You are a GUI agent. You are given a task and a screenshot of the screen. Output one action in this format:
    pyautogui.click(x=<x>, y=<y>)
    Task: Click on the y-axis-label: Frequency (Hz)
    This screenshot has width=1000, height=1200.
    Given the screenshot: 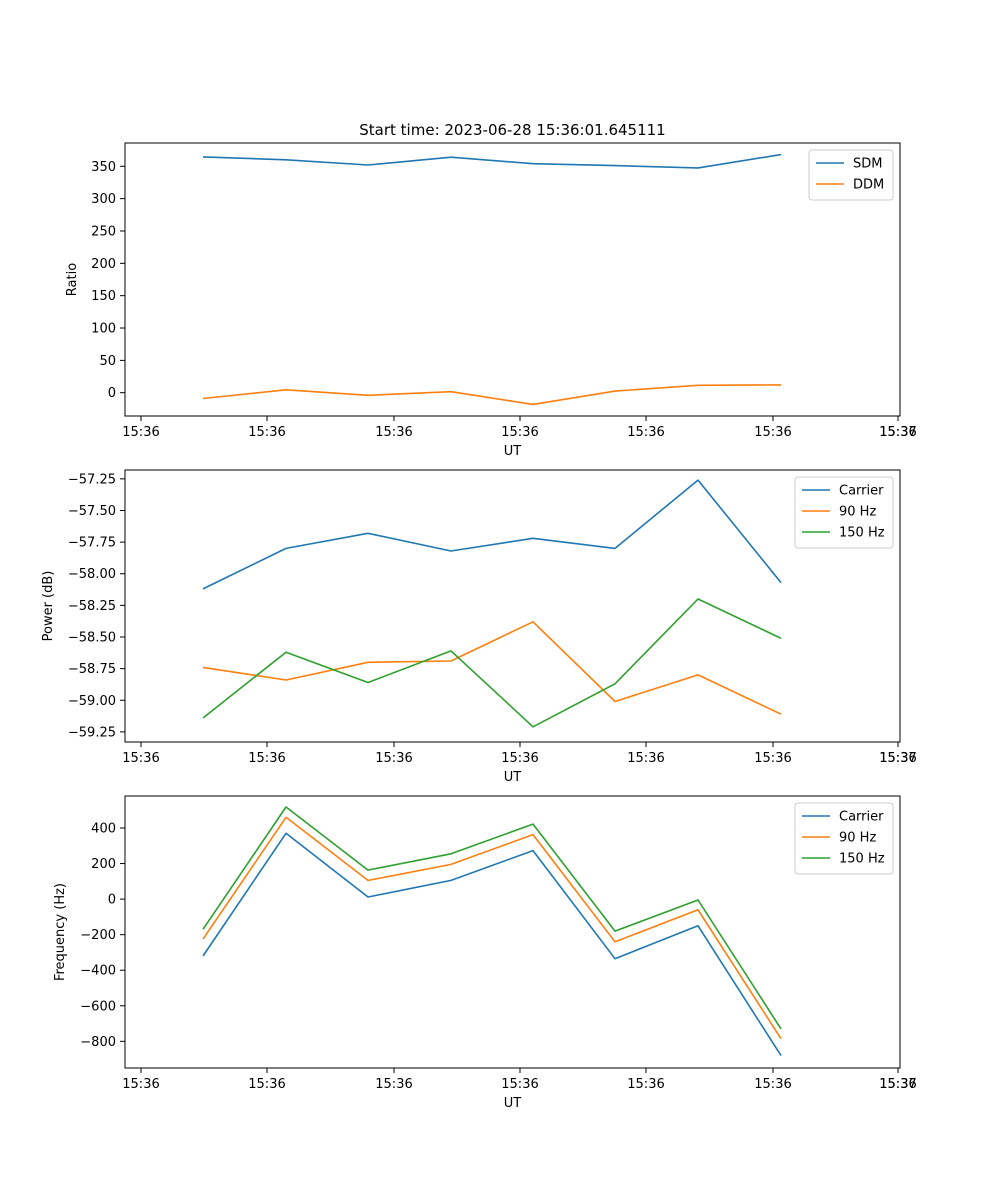 What is the action you would take?
    pyautogui.click(x=60, y=932)
    